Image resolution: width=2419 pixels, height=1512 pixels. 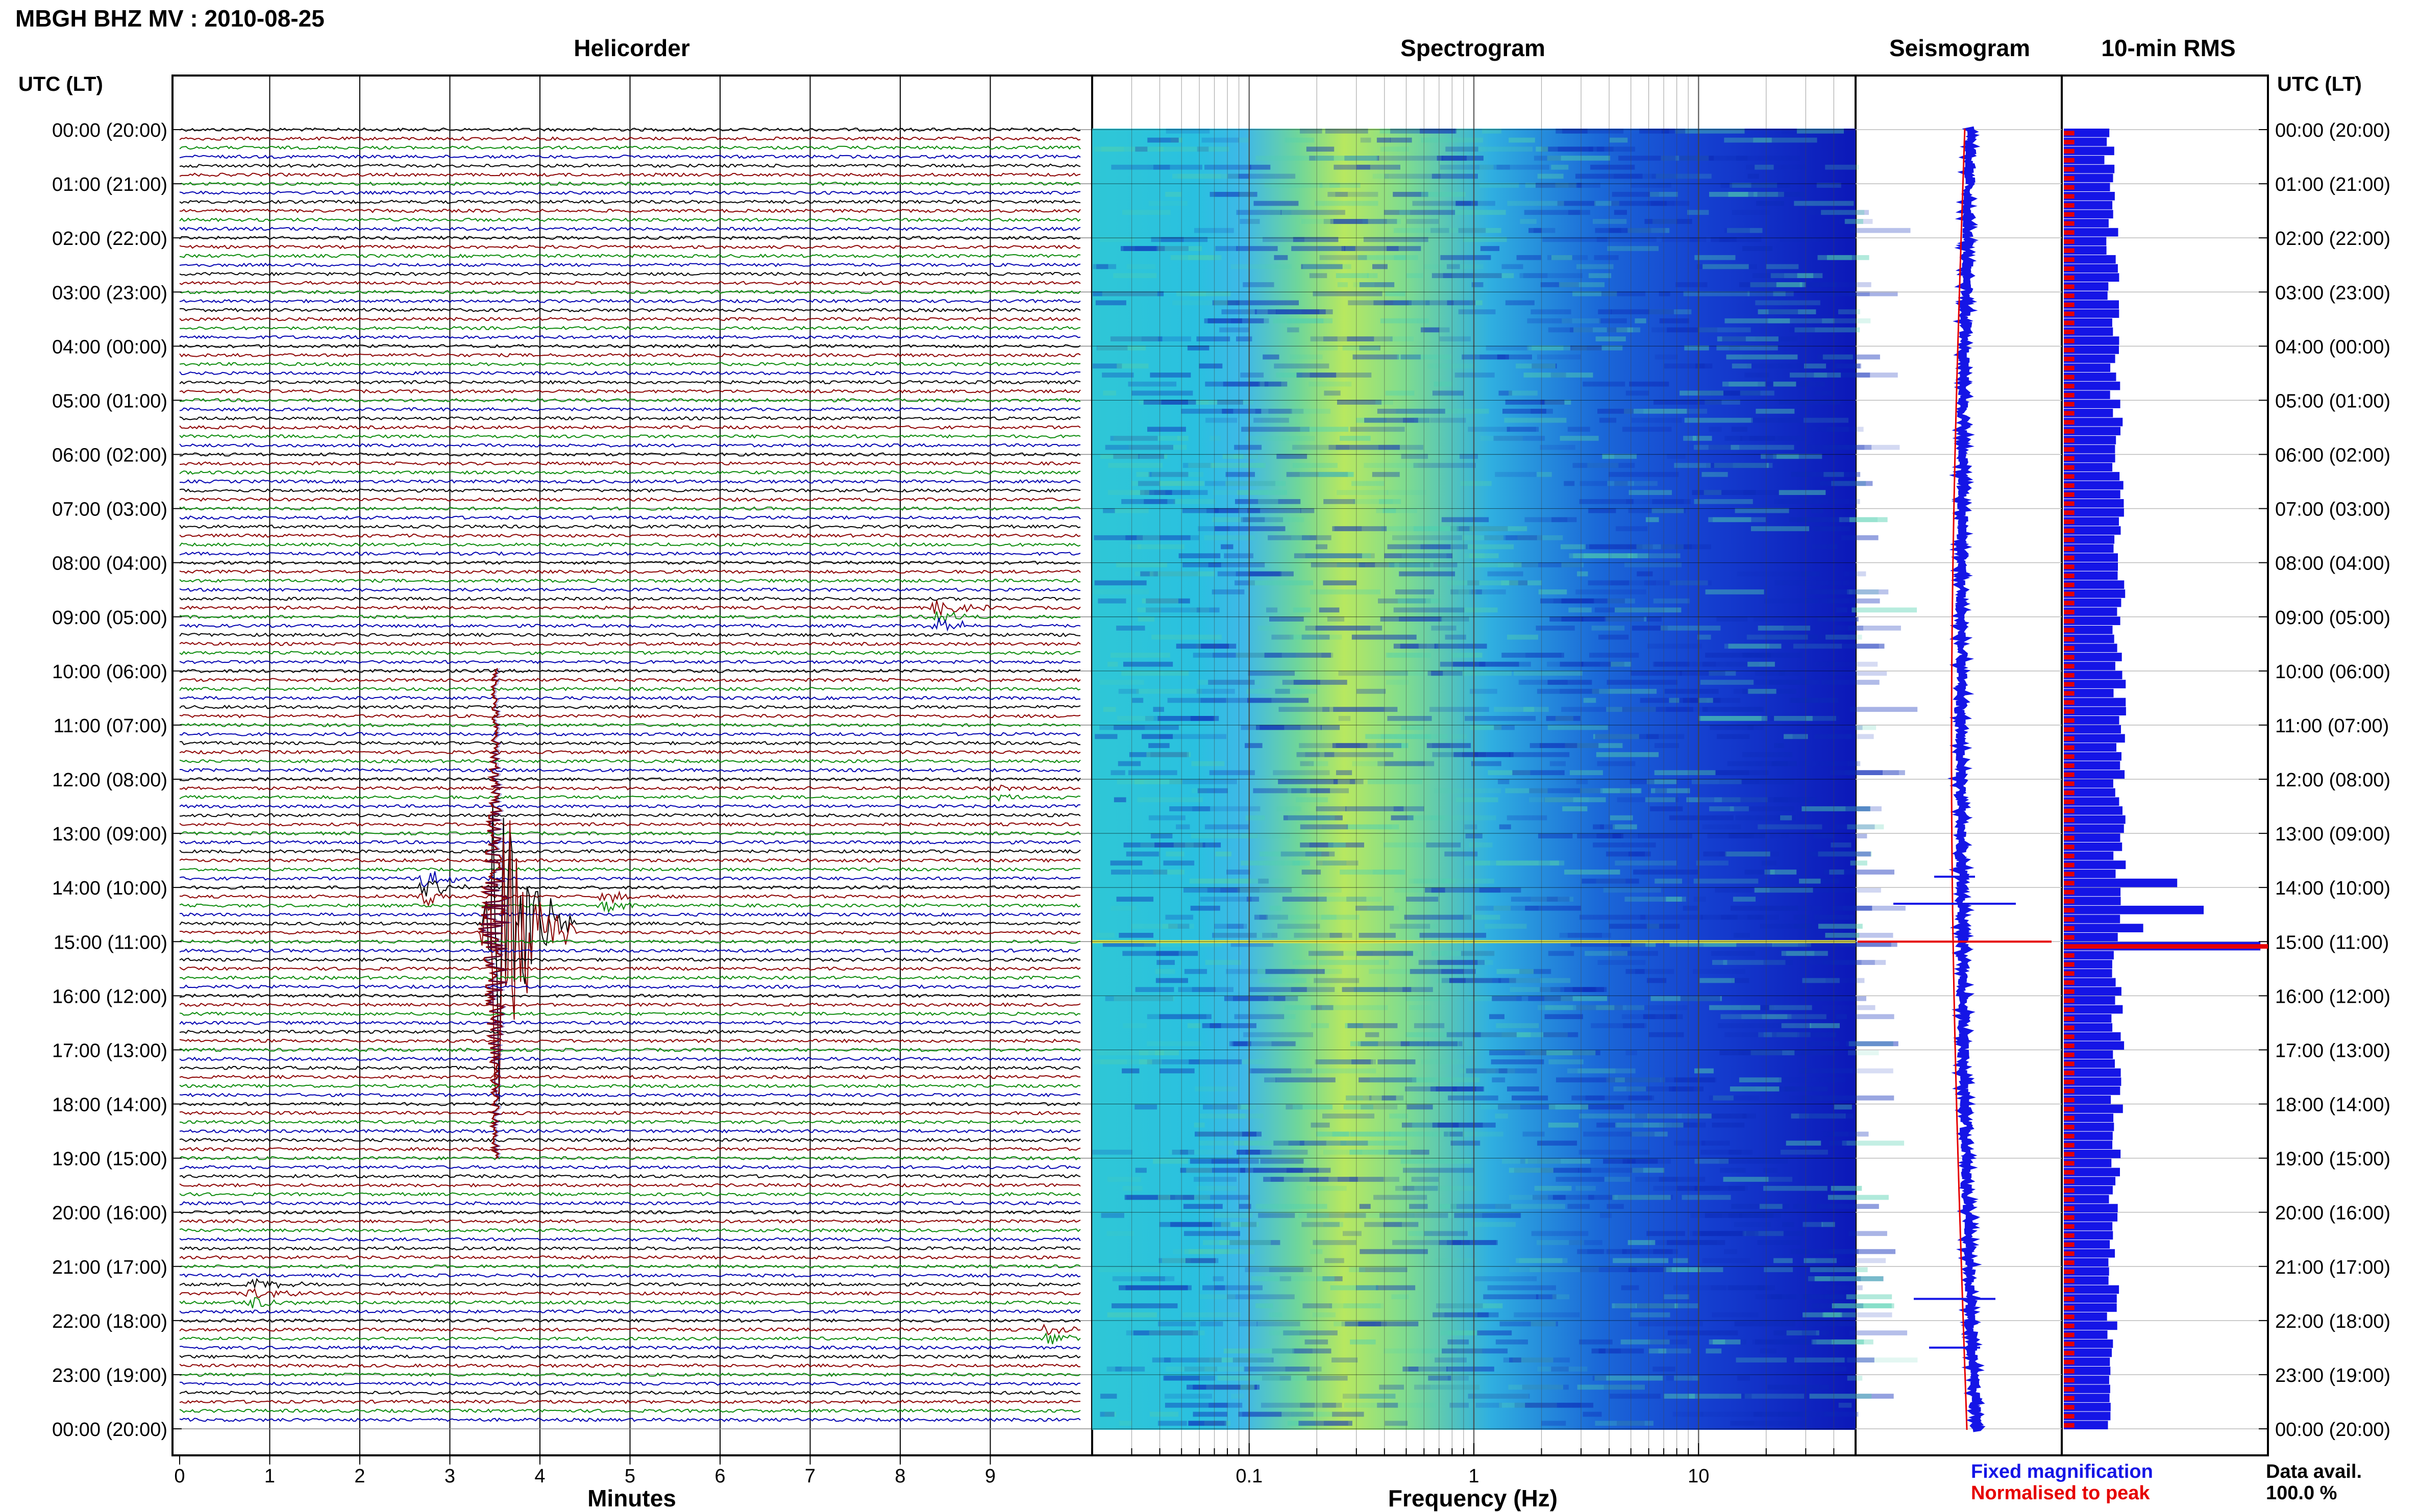 What do you see at coordinates (109, 1430) in the screenshot?
I see `y-tick-label-left: 00:00 (20:00)` at bounding box center [109, 1430].